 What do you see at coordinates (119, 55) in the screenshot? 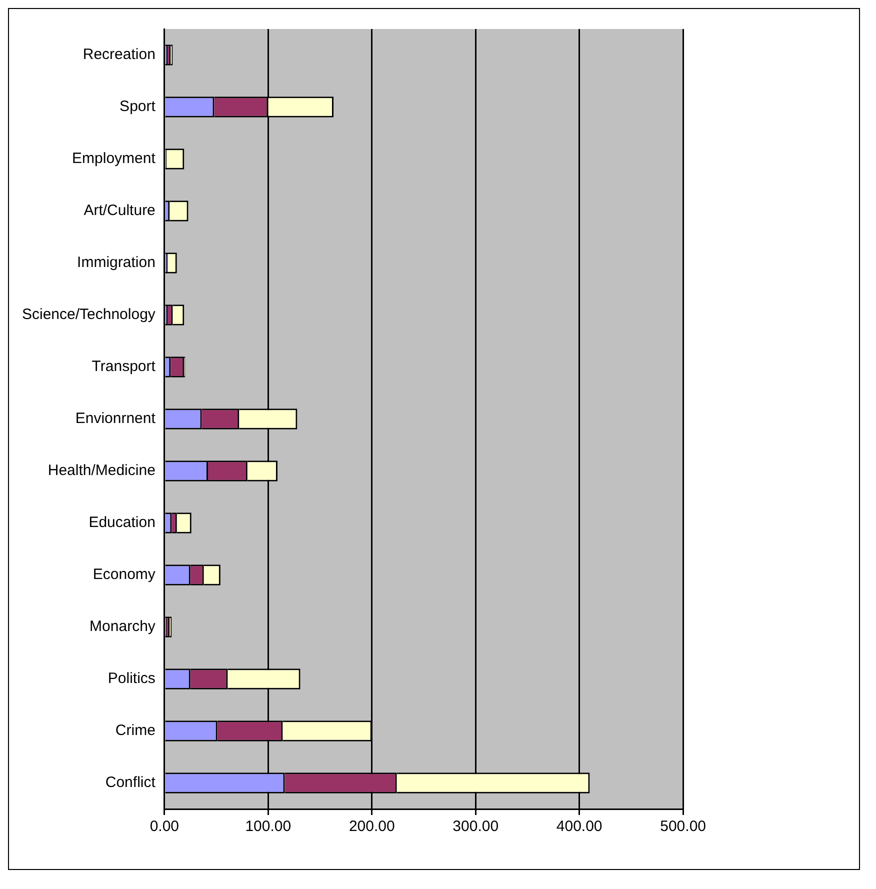
I see `y-tick-label: Recreation` at bounding box center [119, 55].